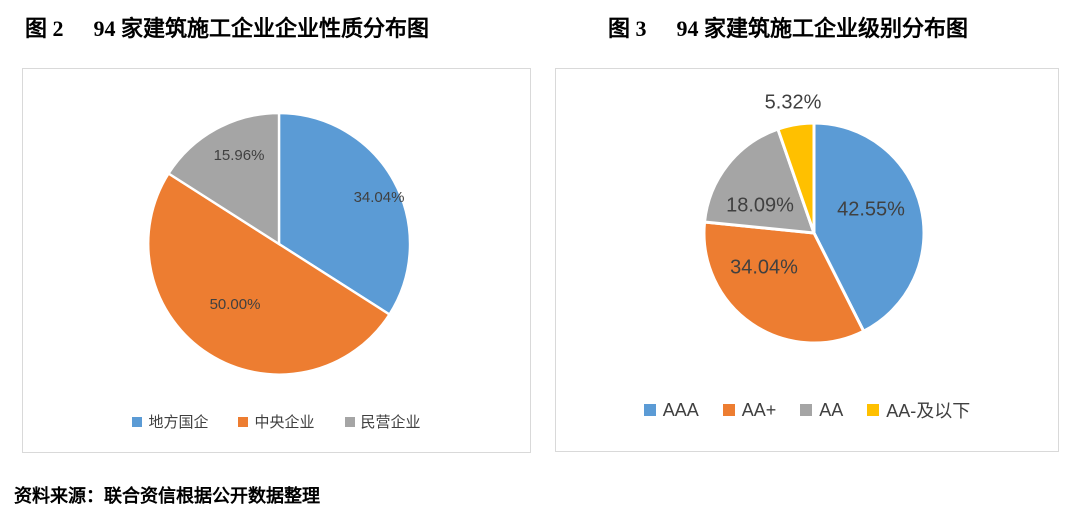  Describe the element at coordinates (239, 155) in the screenshot. I see `pie-data-label-3: 15.96%` at that location.